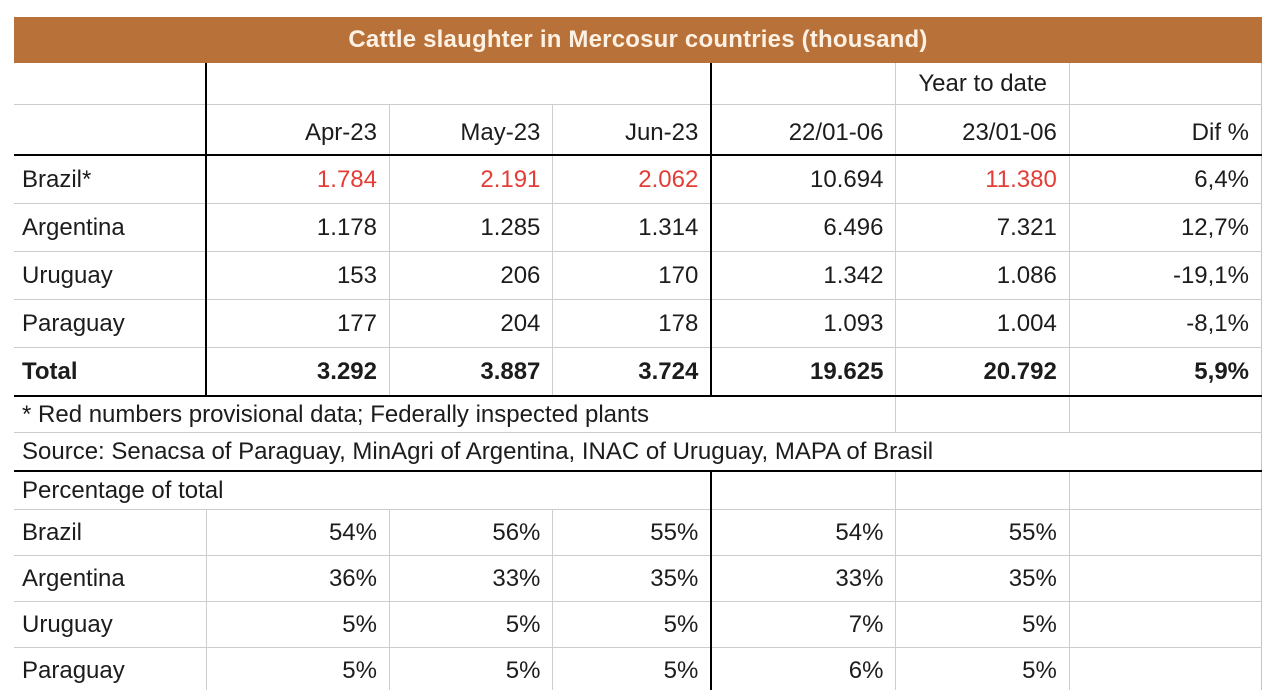 The width and height of the screenshot is (1266, 690). Describe the element at coordinates (298, 323) in the screenshot. I see `cell-value: 177` at that location.